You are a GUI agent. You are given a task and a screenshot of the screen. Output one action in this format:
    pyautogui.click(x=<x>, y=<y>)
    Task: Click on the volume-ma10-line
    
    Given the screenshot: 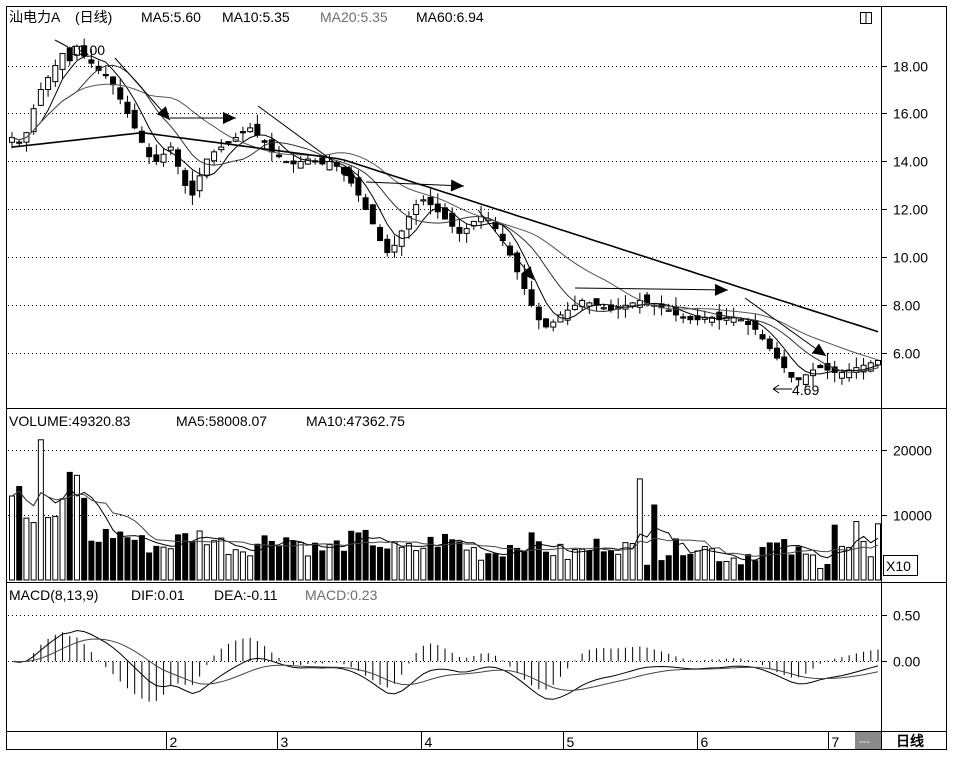 What is the action you would take?
    pyautogui.click(x=445, y=523)
    